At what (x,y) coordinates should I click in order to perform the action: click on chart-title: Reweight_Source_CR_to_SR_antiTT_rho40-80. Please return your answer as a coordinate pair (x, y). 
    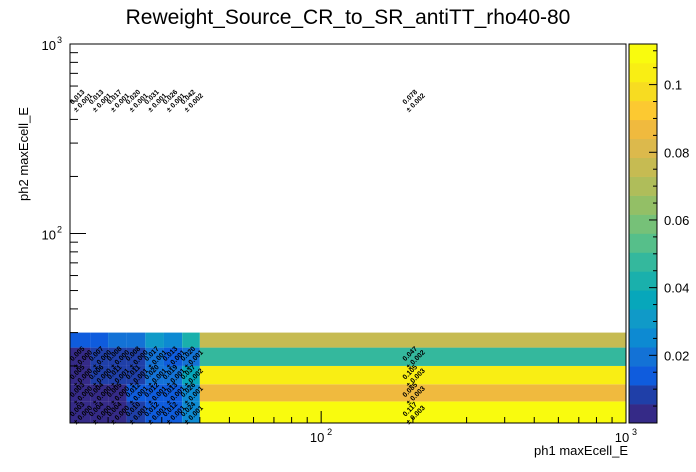
    Looking at the image, I should click on (348, 17).